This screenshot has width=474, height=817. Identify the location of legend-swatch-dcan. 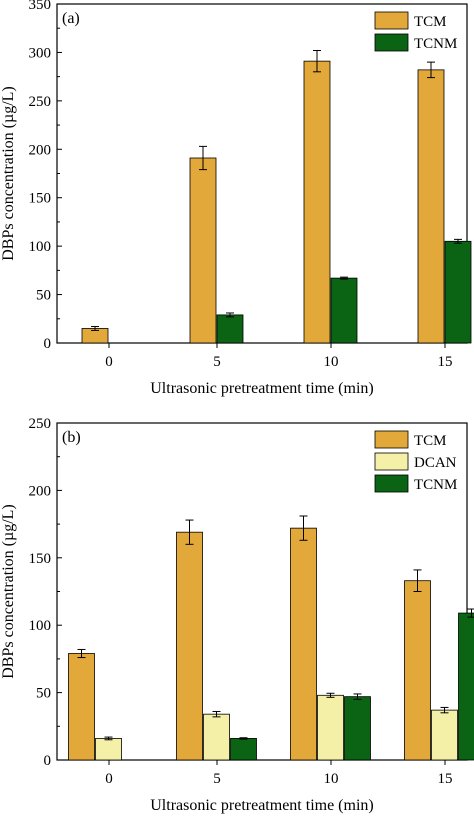
(391, 461).